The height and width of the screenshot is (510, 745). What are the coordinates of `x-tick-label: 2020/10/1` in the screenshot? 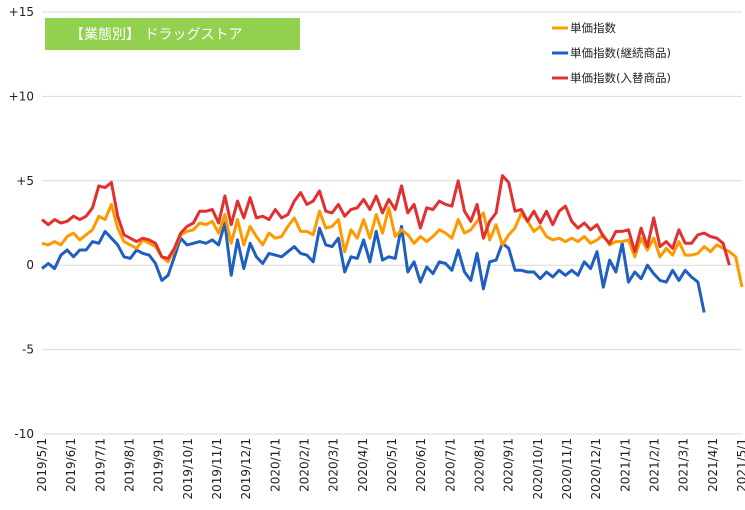 It's located at (538, 469).